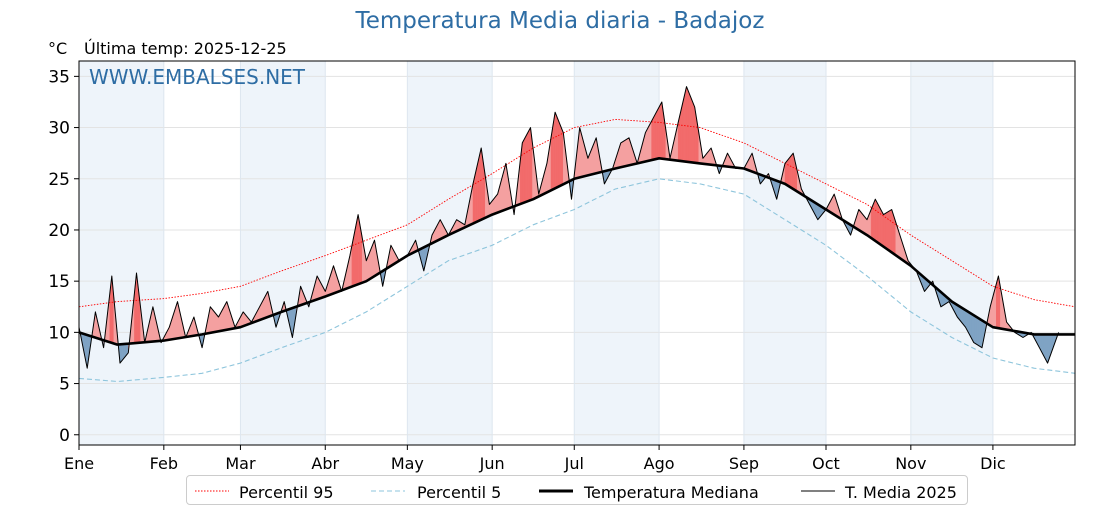 The height and width of the screenshot is (505, 1120). Describe the element at coordinates (389, 491) in the screenshot. I see `legend-swatch-p5` at that location.